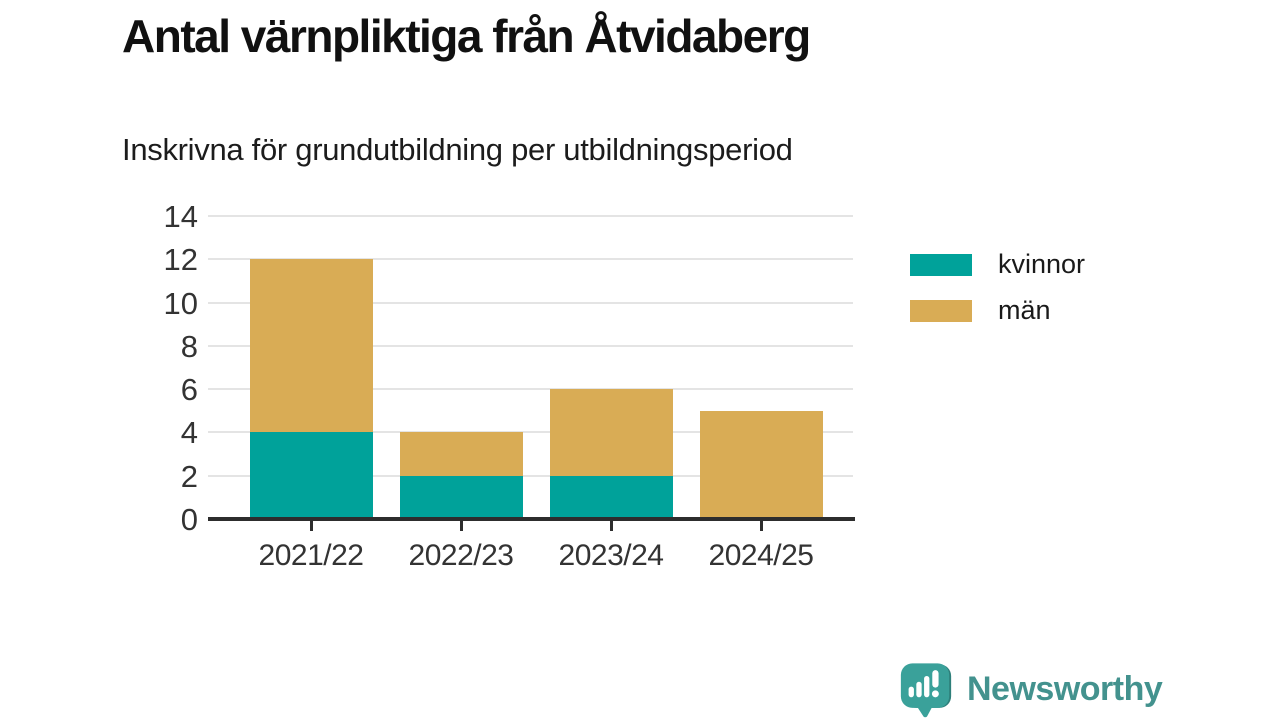  I want to click on x-tick-label: 2024/25, so click(761, 555).